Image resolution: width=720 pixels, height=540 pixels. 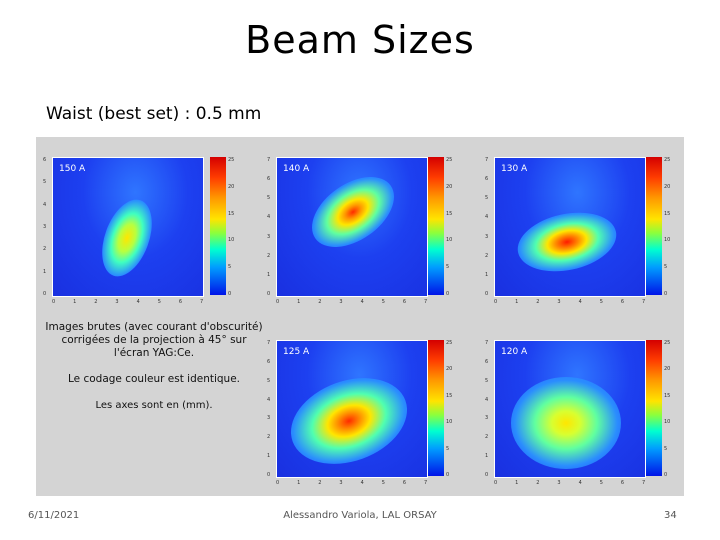 I want to click on slide-subtitle: Waist (best set) : 0.5 mm, so click(x=154, y=114).